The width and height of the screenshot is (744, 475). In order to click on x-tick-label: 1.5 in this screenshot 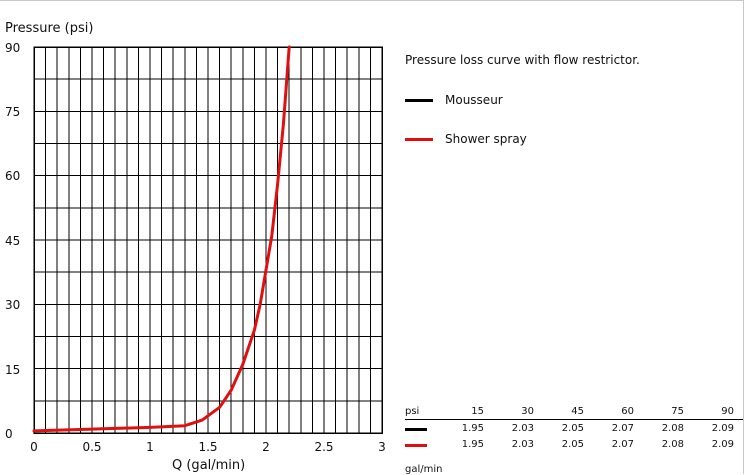, I will do `click(208, 447)`.